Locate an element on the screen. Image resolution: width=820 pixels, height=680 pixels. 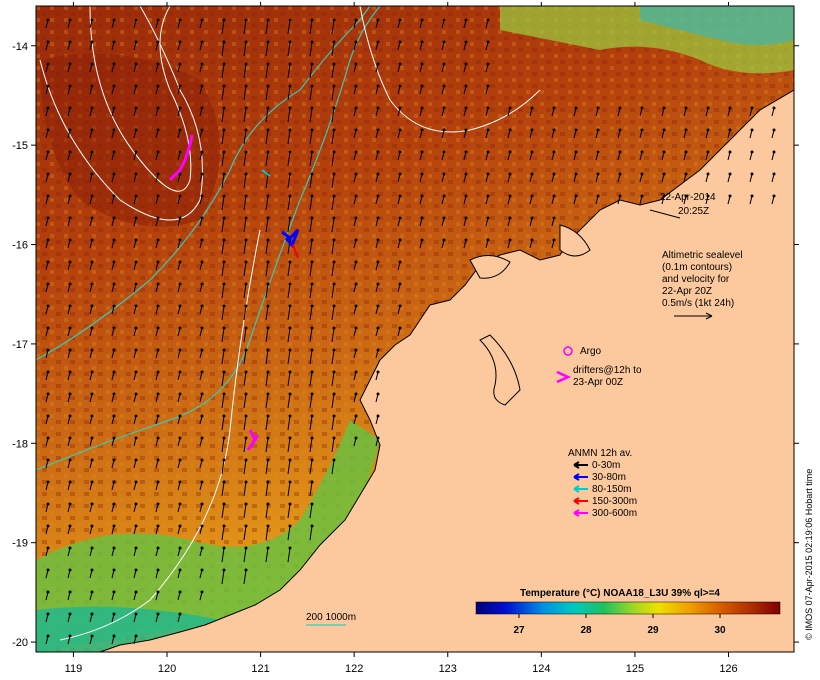
altimetry-line2: (0.1m contours) is located at coordinates (697, 267).